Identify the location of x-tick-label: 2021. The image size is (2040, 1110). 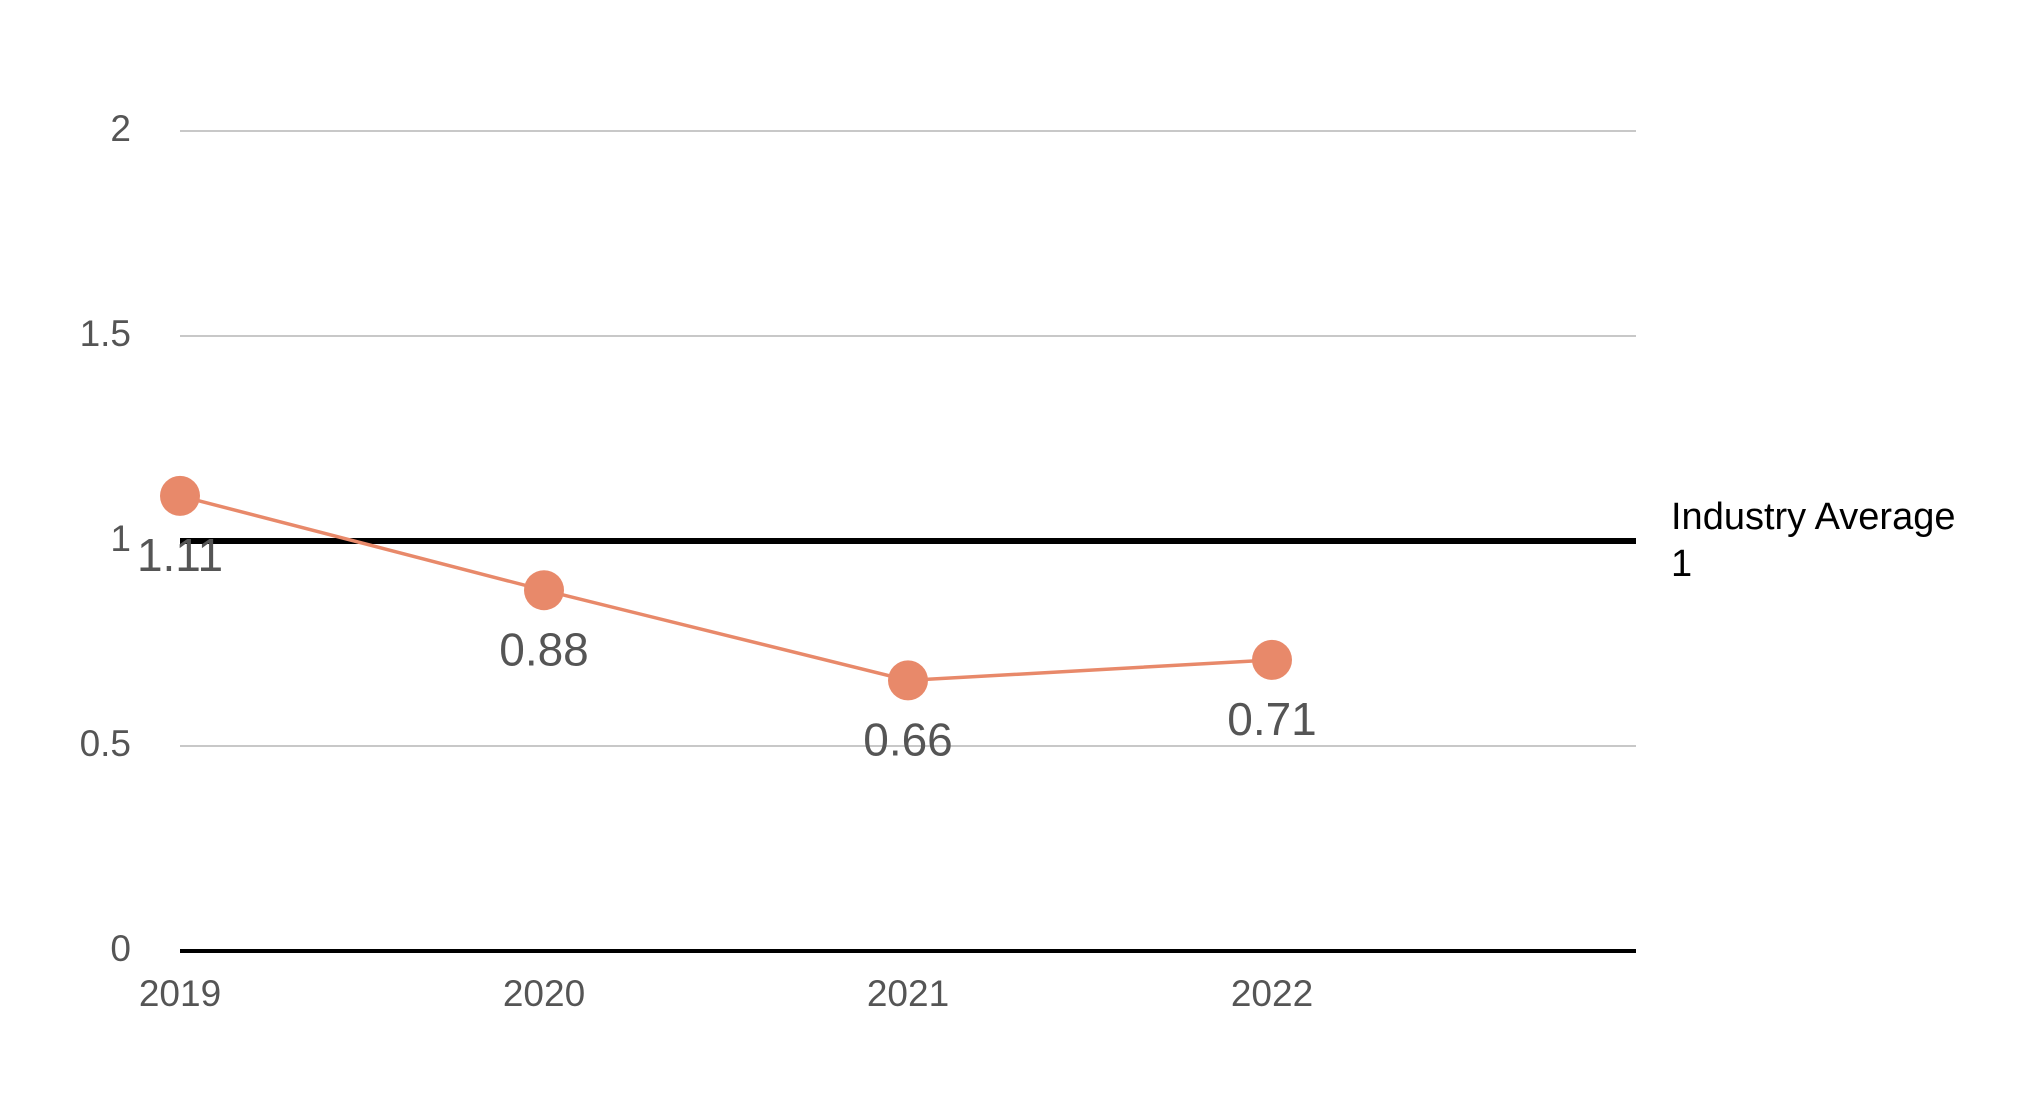
(908, 993).